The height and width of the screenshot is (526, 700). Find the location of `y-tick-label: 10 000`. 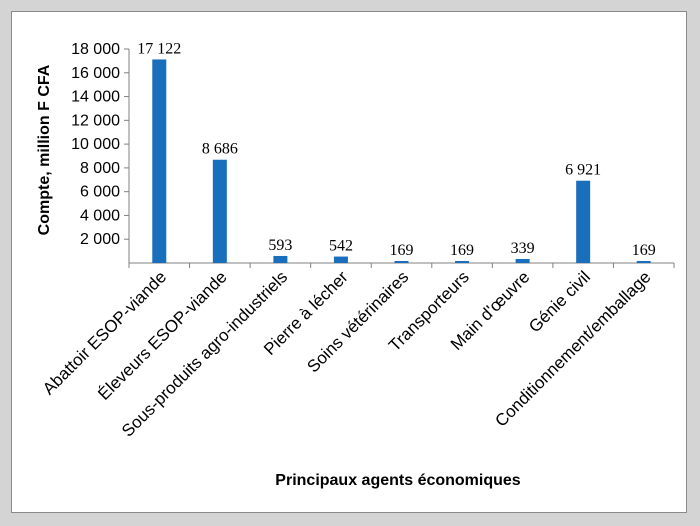

y-tick-label: 10 000 is located at coordinates (95, 144).